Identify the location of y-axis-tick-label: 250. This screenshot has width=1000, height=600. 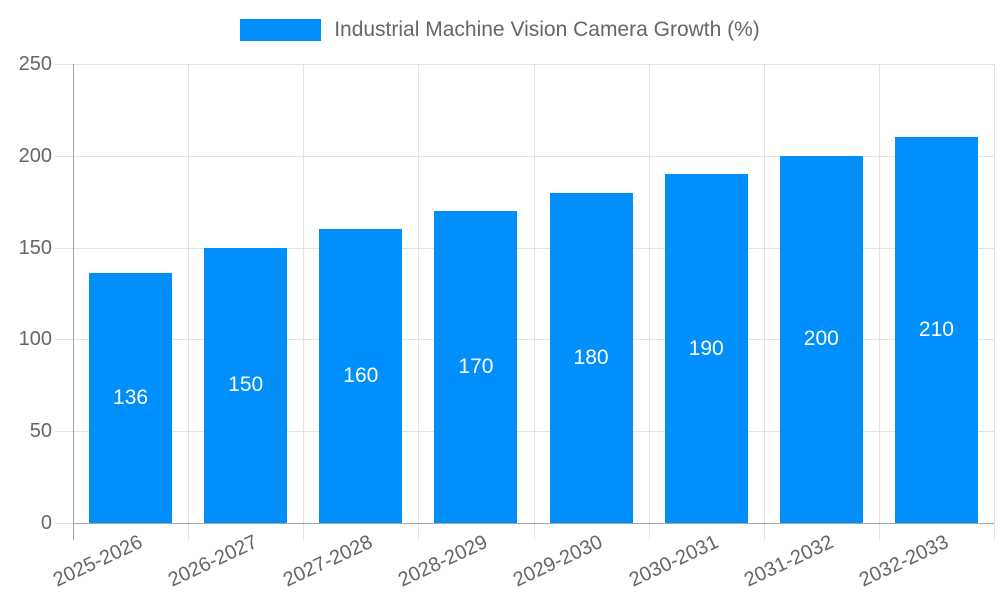
(35, 64).